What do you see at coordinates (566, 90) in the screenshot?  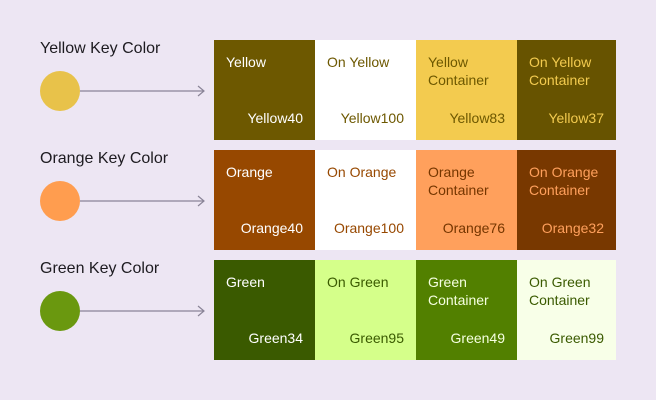 I see `tone-swatch: On Yellow Container Yellow37` at bounding box center [566, 90].